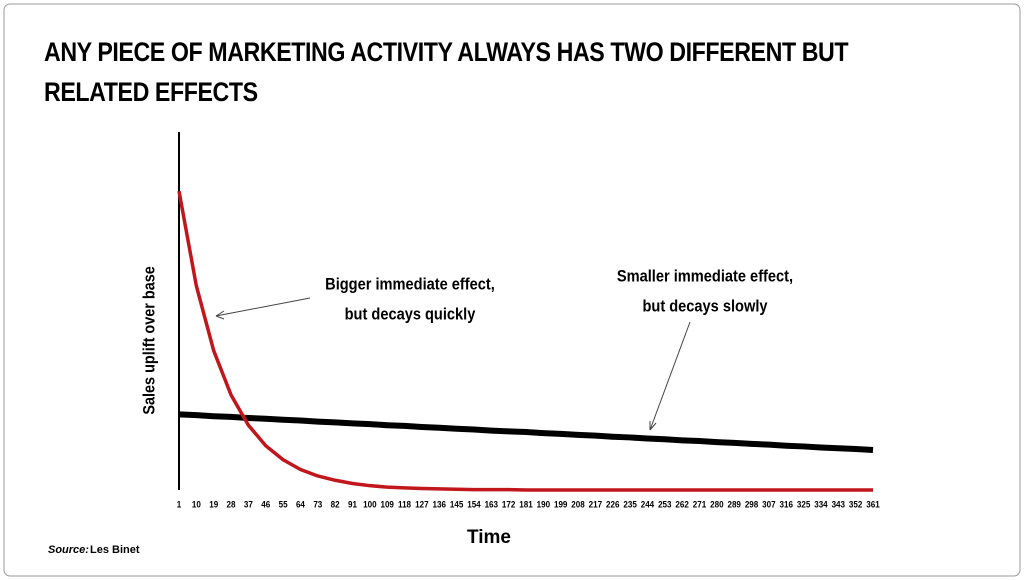  Describe the element at coordinates (265, 504) in the screenshot. I see `x-tick-label: 46` at that location.